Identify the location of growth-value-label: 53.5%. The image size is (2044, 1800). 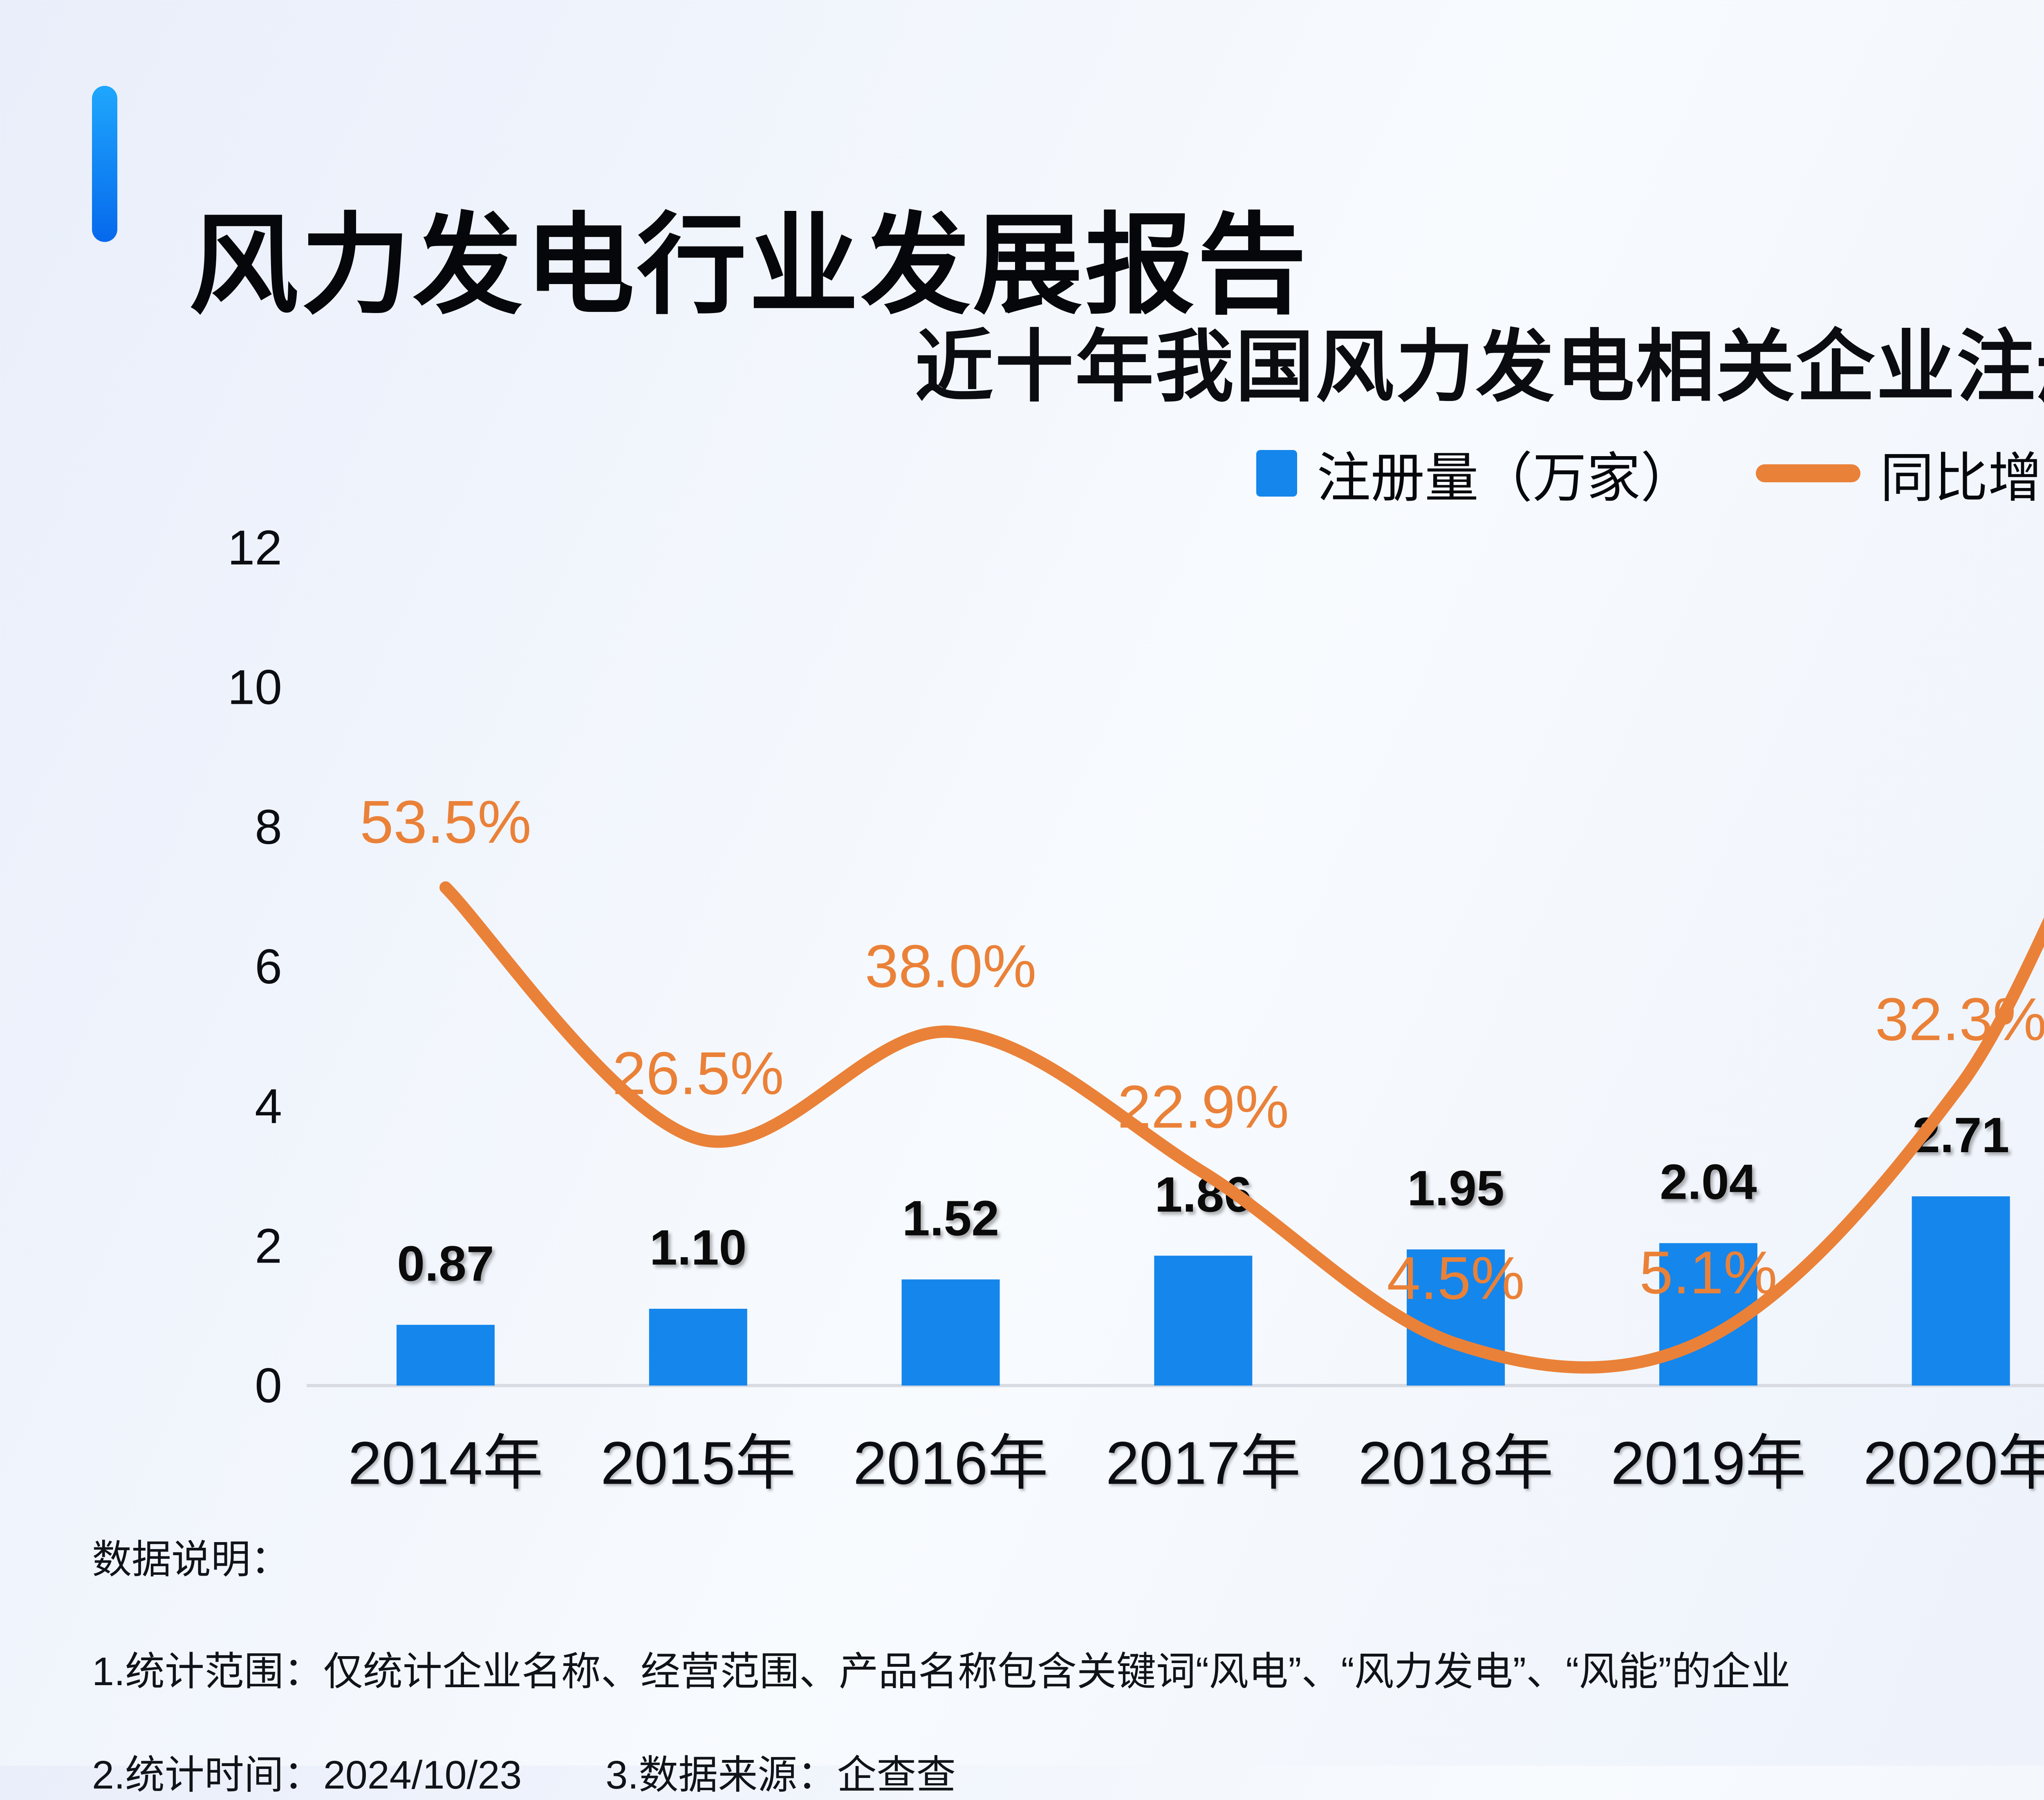
(446, 822).